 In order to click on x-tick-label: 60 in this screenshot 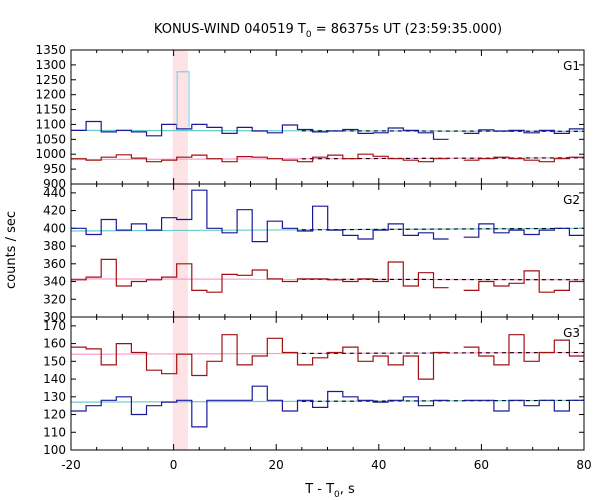, I will do `click(481, 465)`.